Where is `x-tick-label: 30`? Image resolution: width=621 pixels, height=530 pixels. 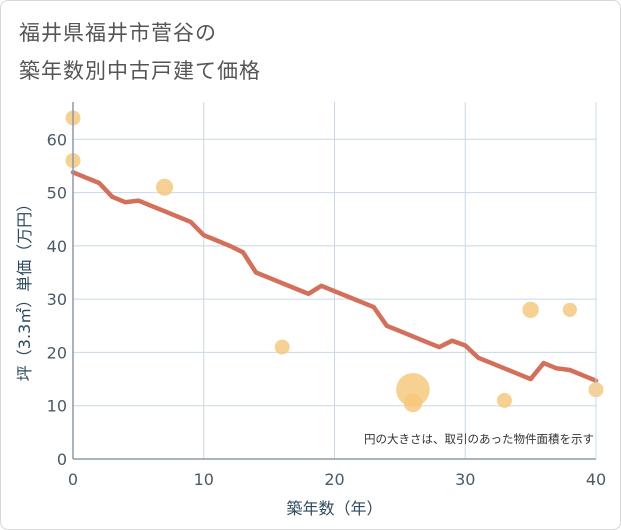
x-tick-label: 30 is located at coordinates (465, 479).